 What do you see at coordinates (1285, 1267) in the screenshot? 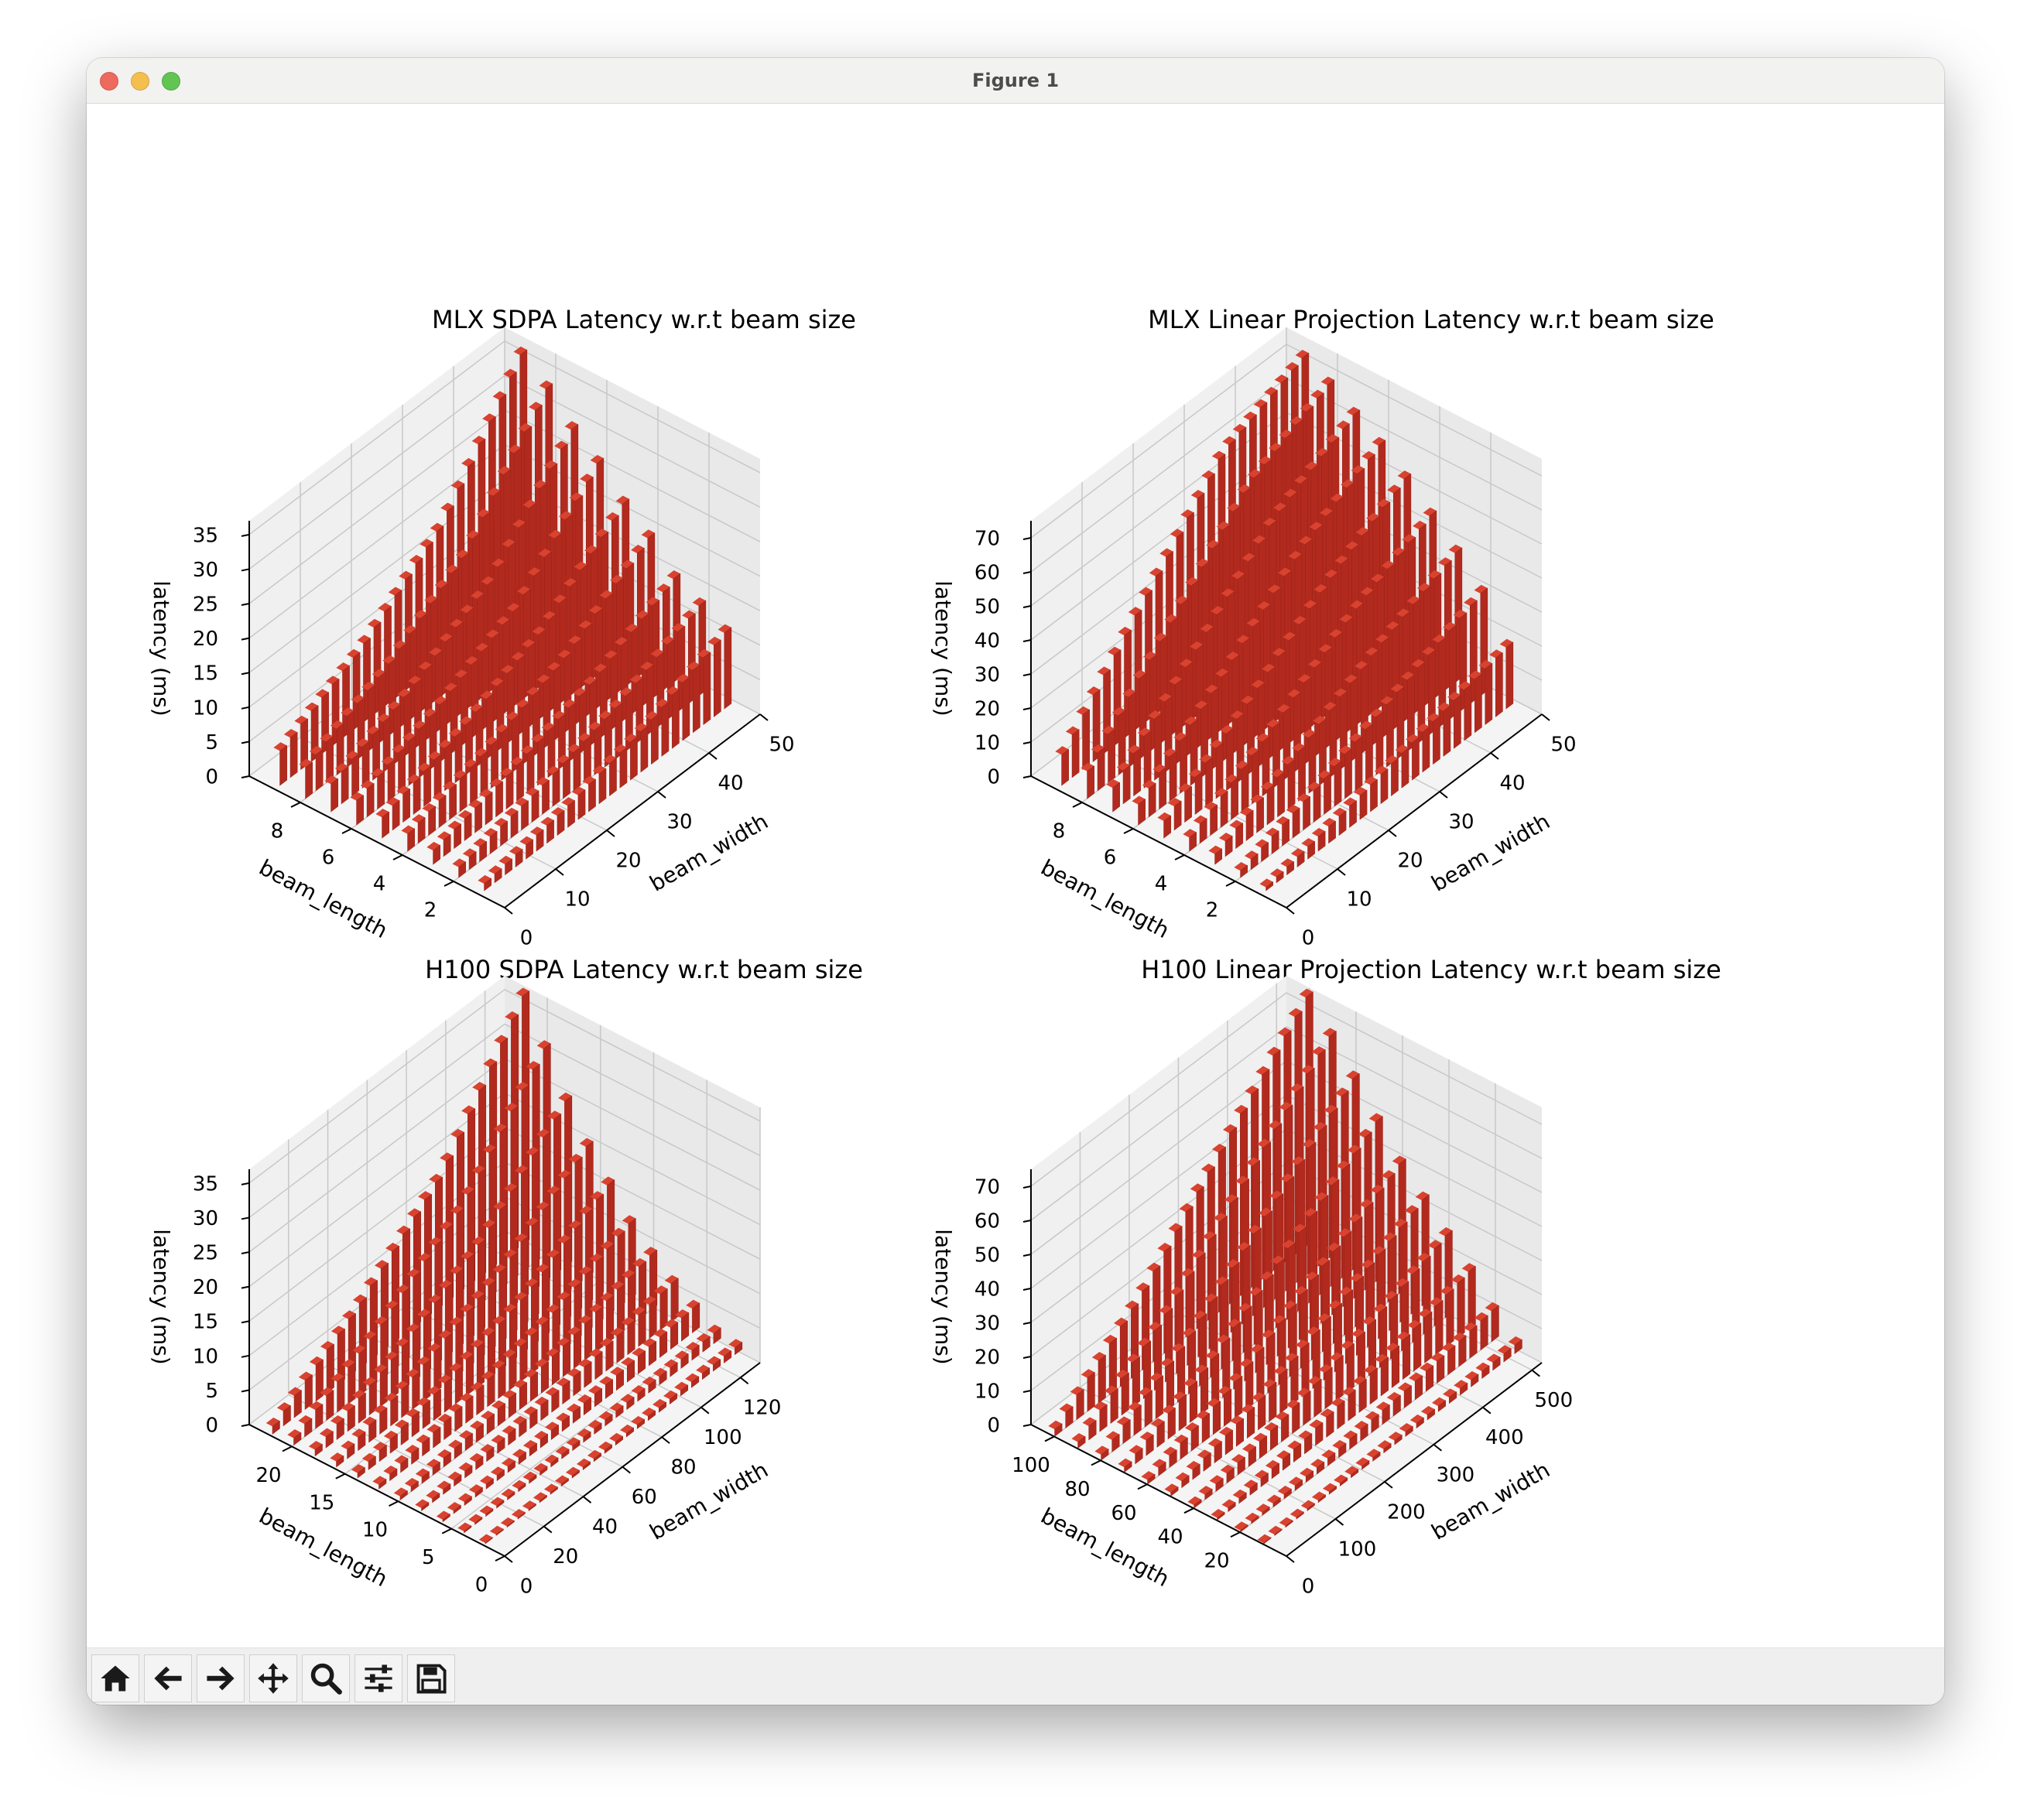
I see `bars` at bounding box center [1285, 1267].